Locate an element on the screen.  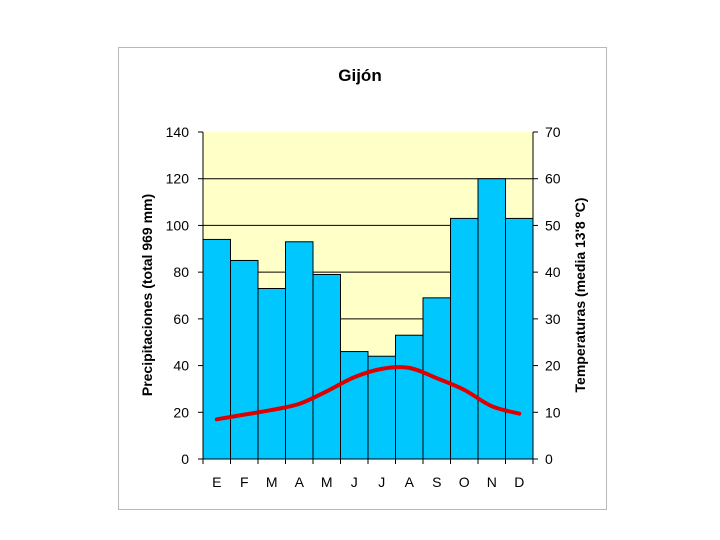
temperature-line-layer is located at coordinates (368, 393).